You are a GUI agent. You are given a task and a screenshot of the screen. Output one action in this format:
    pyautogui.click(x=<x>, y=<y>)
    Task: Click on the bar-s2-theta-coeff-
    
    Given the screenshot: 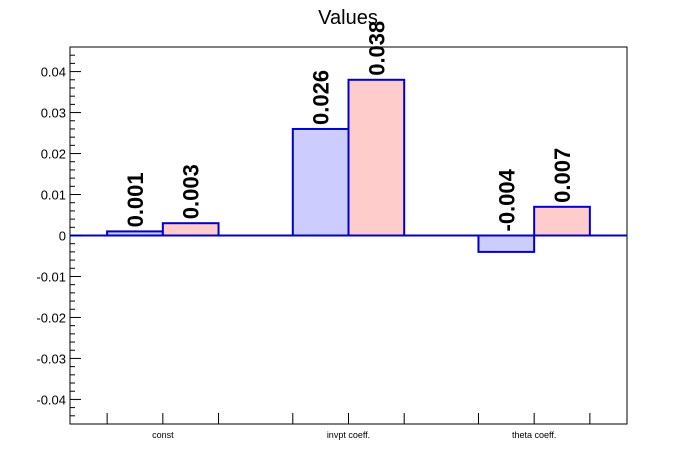 What is the action you would take?
    pyautogui.click(x=562, y=221)
    